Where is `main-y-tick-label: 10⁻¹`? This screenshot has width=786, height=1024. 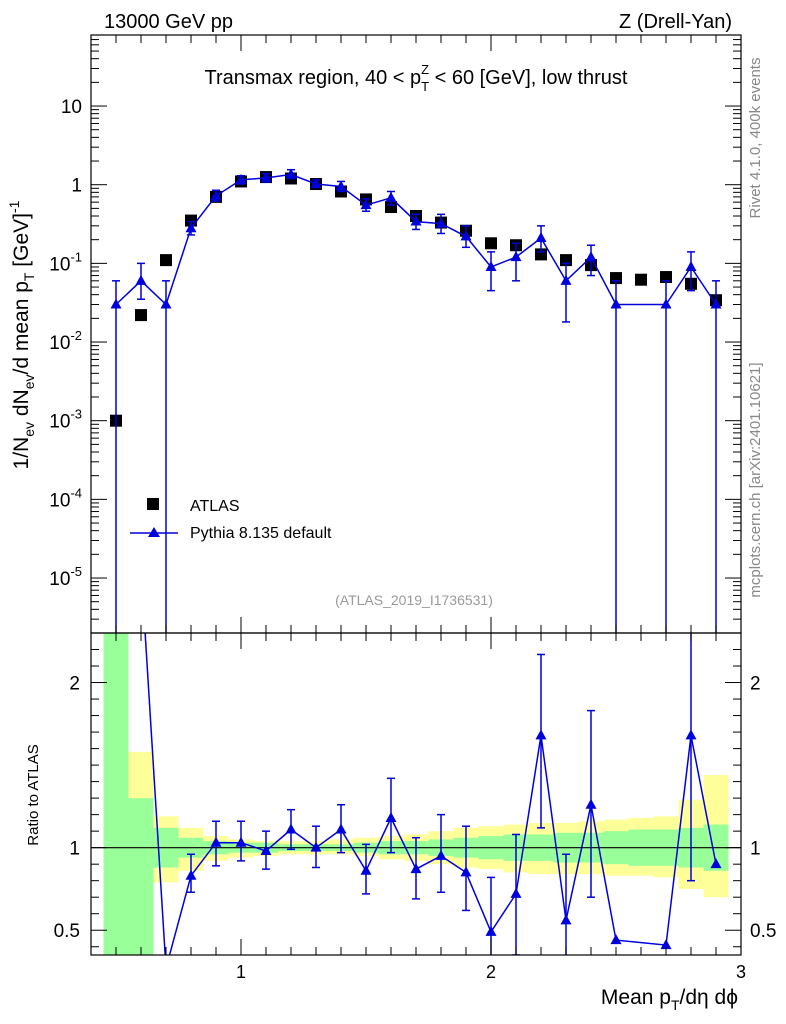 main-y-tick-label: 10⁻¹ is located at coordinates (65, 262).